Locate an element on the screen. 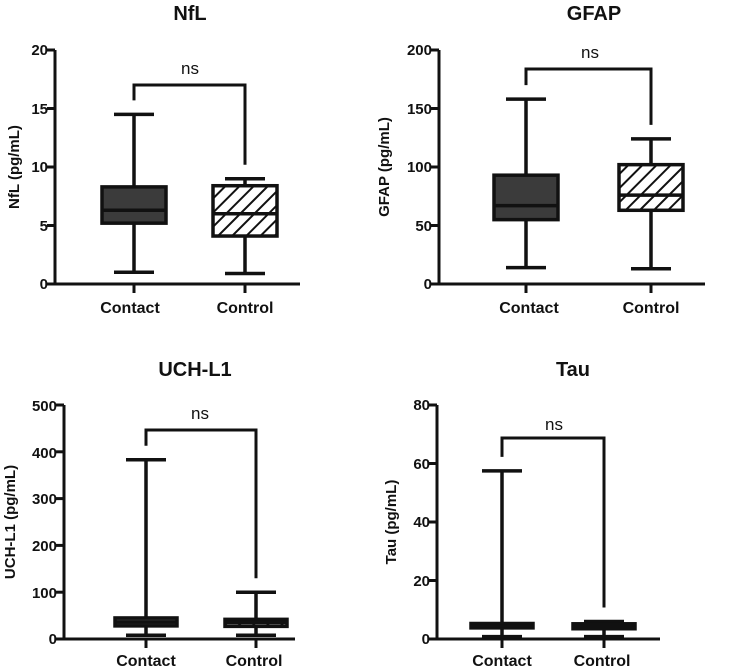 Image resolution: width=733 pixels, height=669 pixels. y-tick-label: 60 is located at coordinates (421, 464).